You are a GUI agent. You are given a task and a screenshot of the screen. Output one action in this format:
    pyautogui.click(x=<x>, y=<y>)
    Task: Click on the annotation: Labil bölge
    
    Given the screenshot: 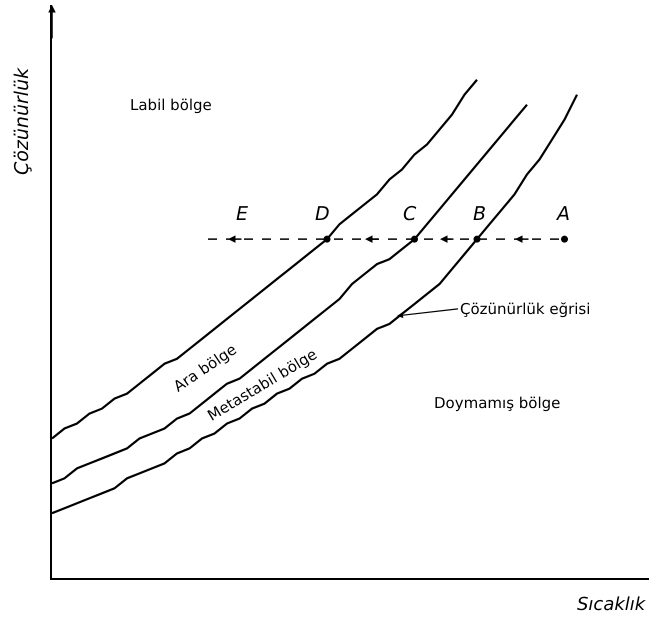 What is the action you would take?
    pyautogui.click(x=171, y=105)
    